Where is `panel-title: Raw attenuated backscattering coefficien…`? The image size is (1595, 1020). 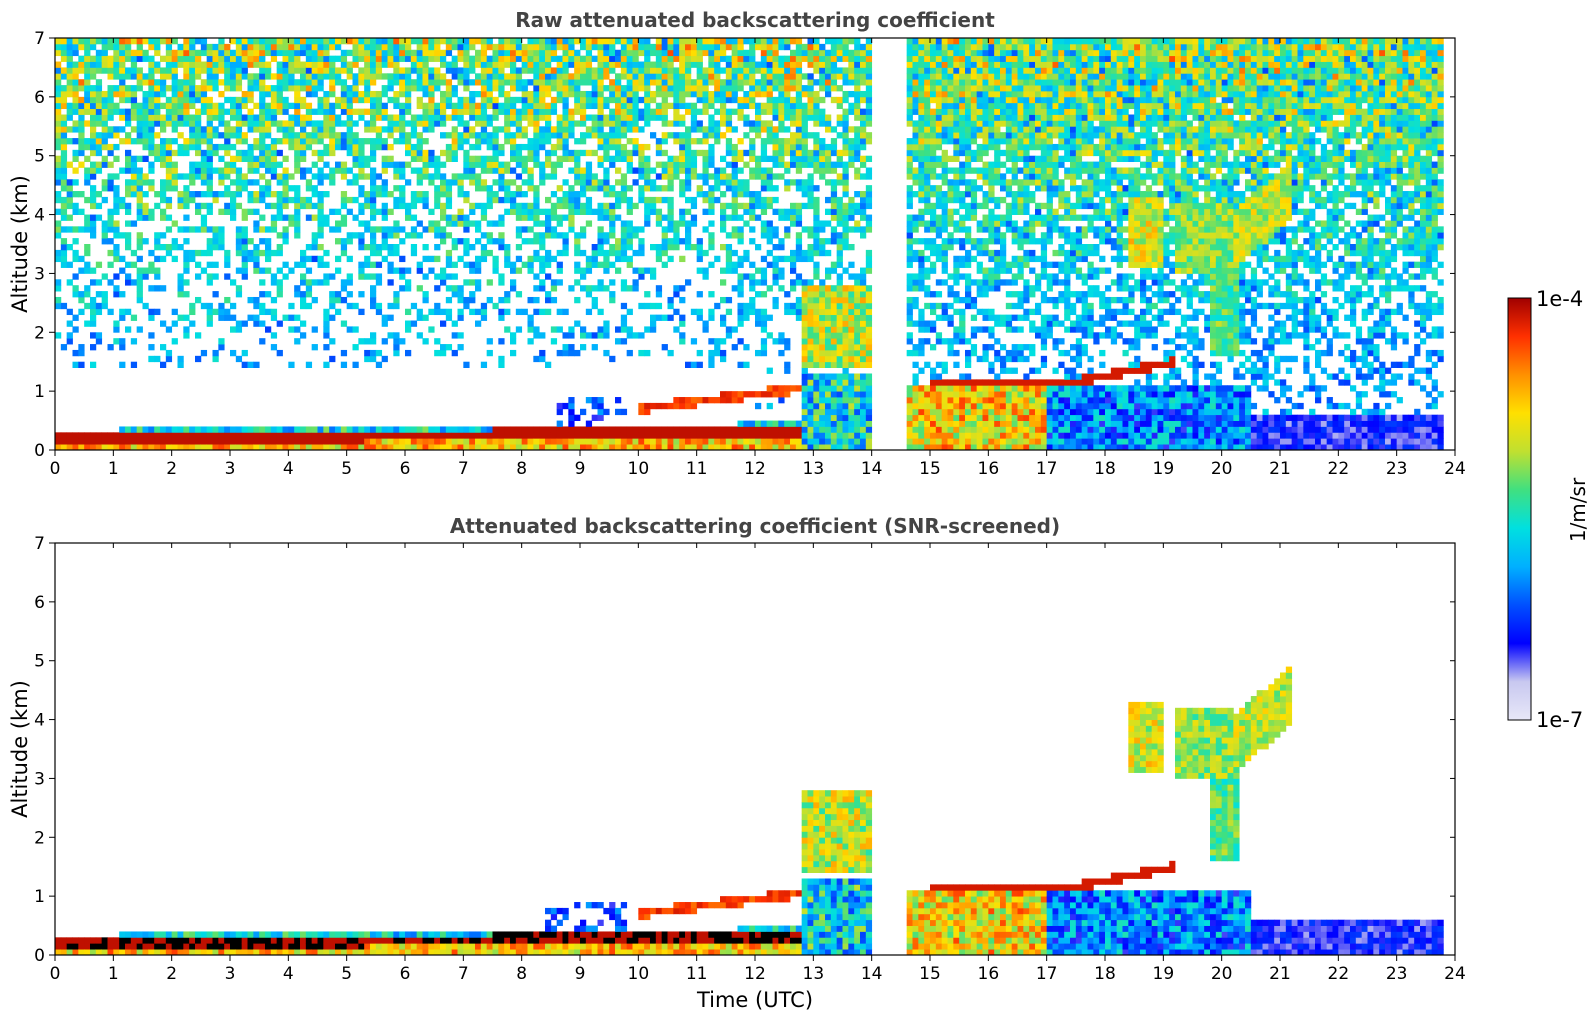
panel-title: Raw attenuated backscattering coefficien… is located at coordinates (755, 20).